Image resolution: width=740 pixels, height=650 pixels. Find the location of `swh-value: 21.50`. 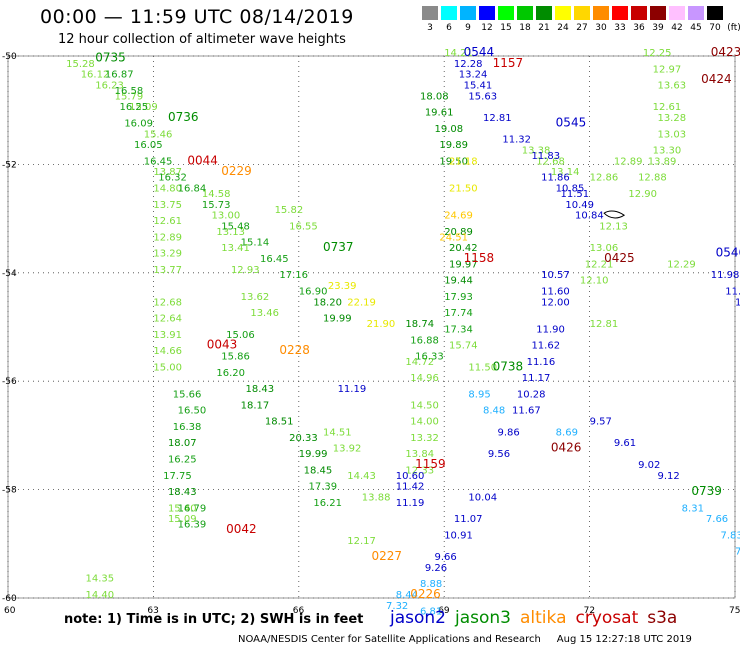

swh-value: 21.50 is located at coordinates (463, 189).